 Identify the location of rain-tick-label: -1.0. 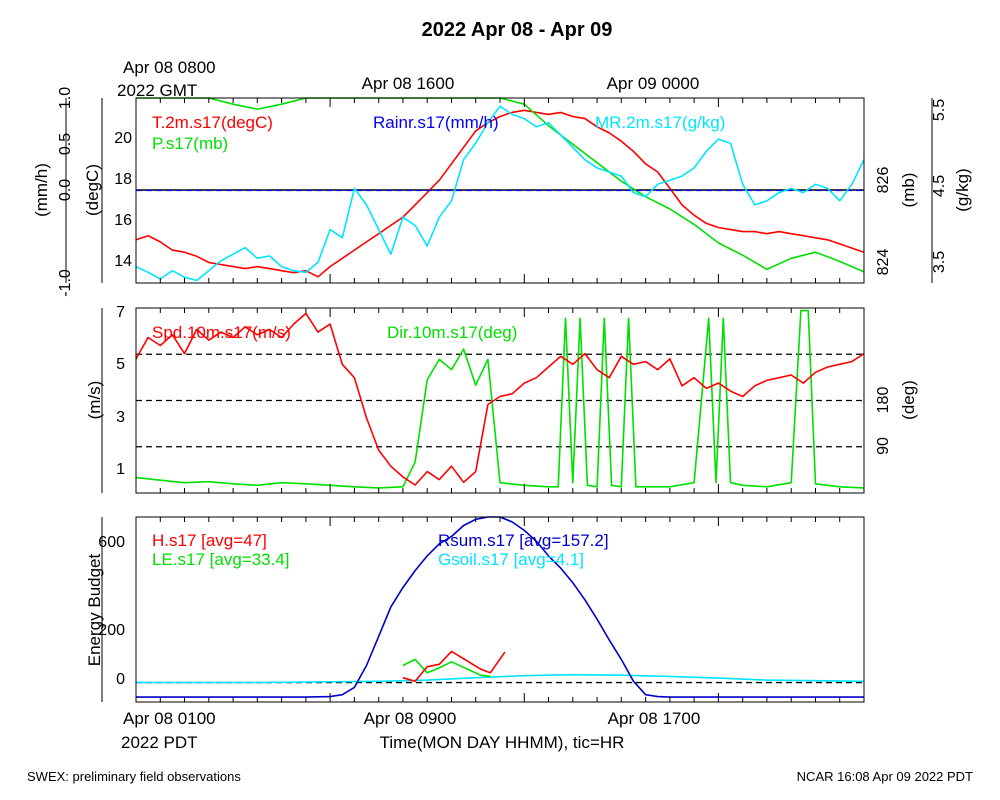
(65, 283).